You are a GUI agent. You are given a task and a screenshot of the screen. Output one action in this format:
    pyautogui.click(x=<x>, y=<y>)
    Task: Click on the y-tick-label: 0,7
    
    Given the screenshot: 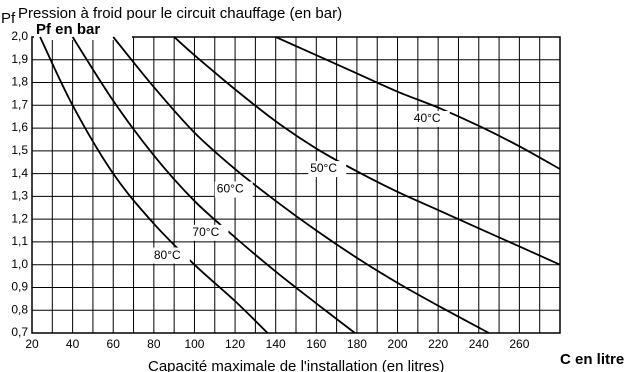 What is the action you would take?
    pyautogui.click(x=19, y=332)
    